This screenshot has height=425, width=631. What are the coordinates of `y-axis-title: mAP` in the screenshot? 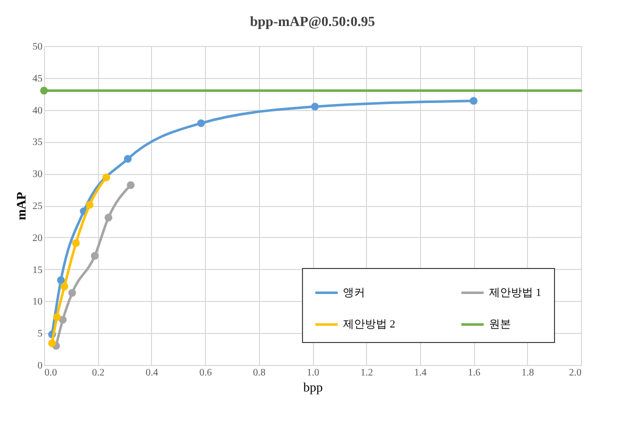 It's located at (21, 206).